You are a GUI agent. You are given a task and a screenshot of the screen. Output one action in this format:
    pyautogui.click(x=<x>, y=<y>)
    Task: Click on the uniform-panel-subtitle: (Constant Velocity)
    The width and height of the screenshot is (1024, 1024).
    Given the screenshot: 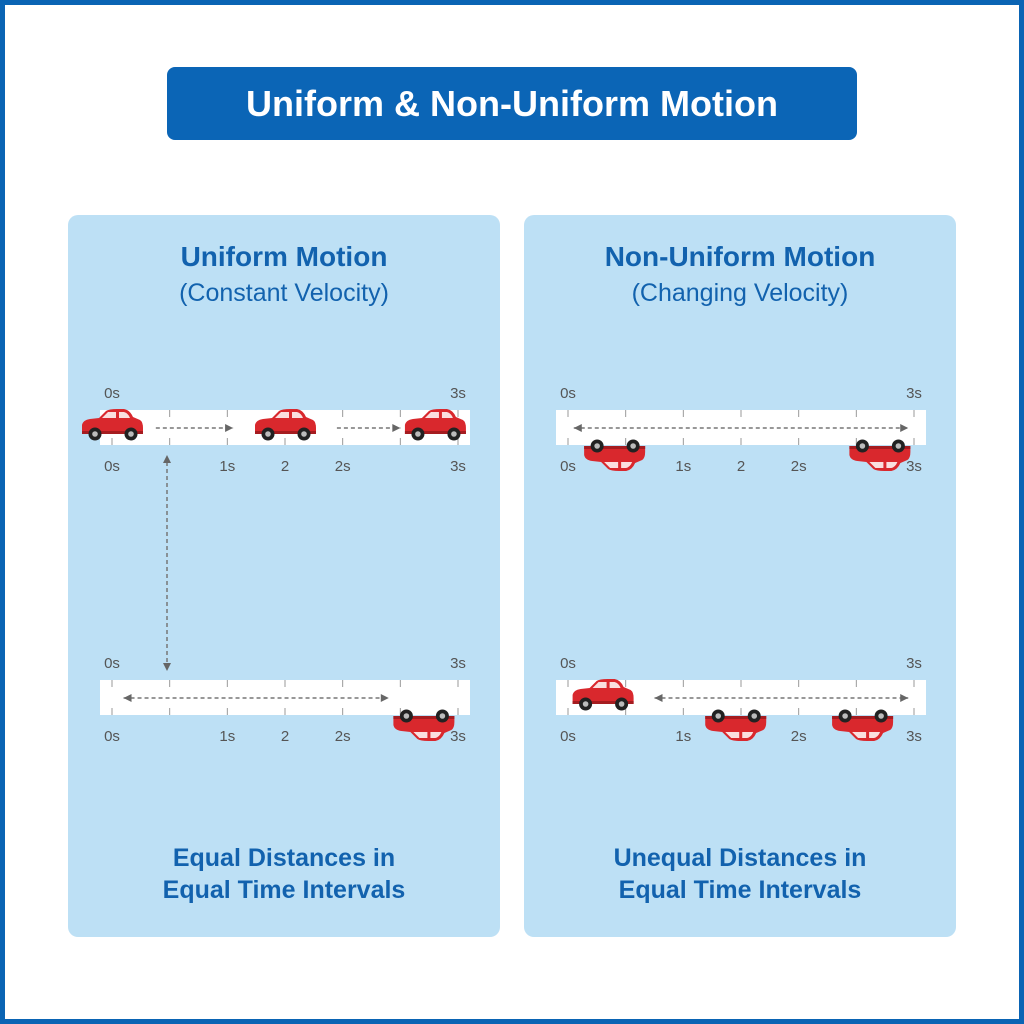 What is the action you would take?
    pyautogui.click(x=284, y=293)
    